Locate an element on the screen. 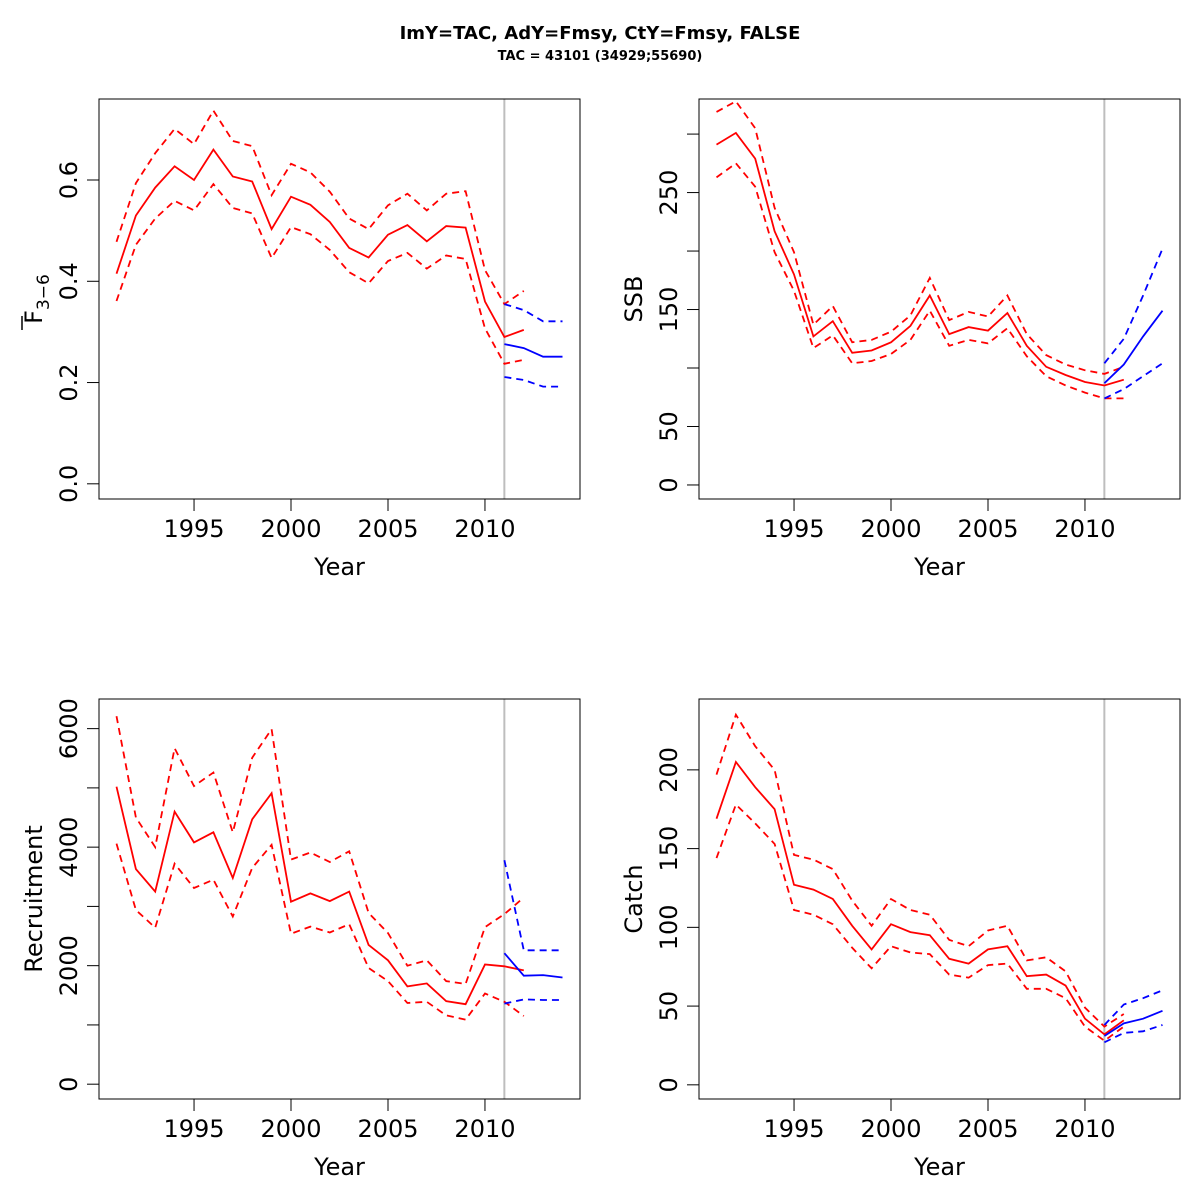 This screenshot has height=1200, width=1200. y-tick-label: 4000 is located at coordinates (69, 847).